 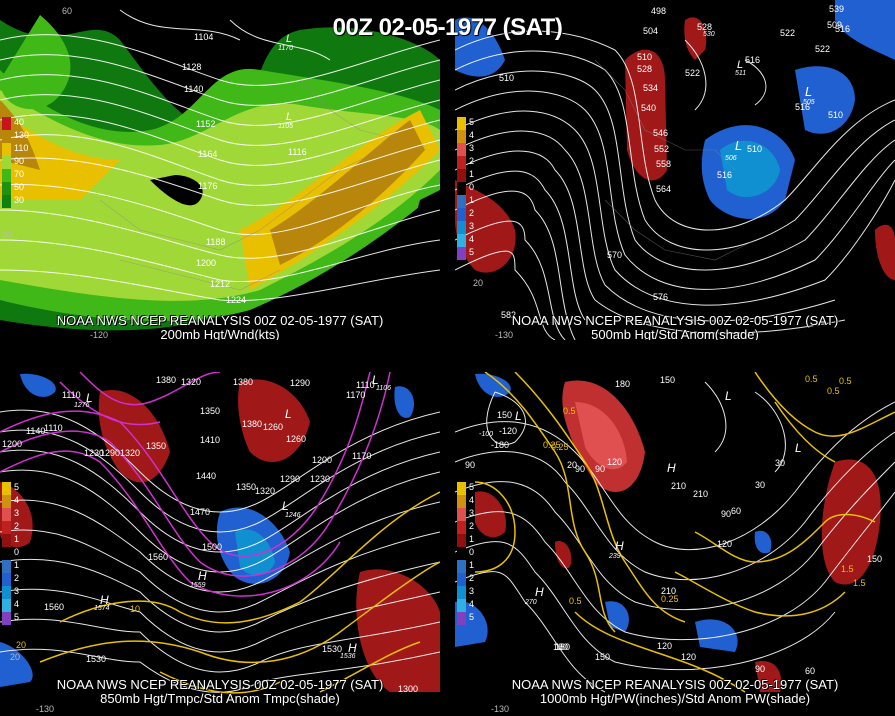 I want to click on contour-label: 1246, so click(x=293, y=515).